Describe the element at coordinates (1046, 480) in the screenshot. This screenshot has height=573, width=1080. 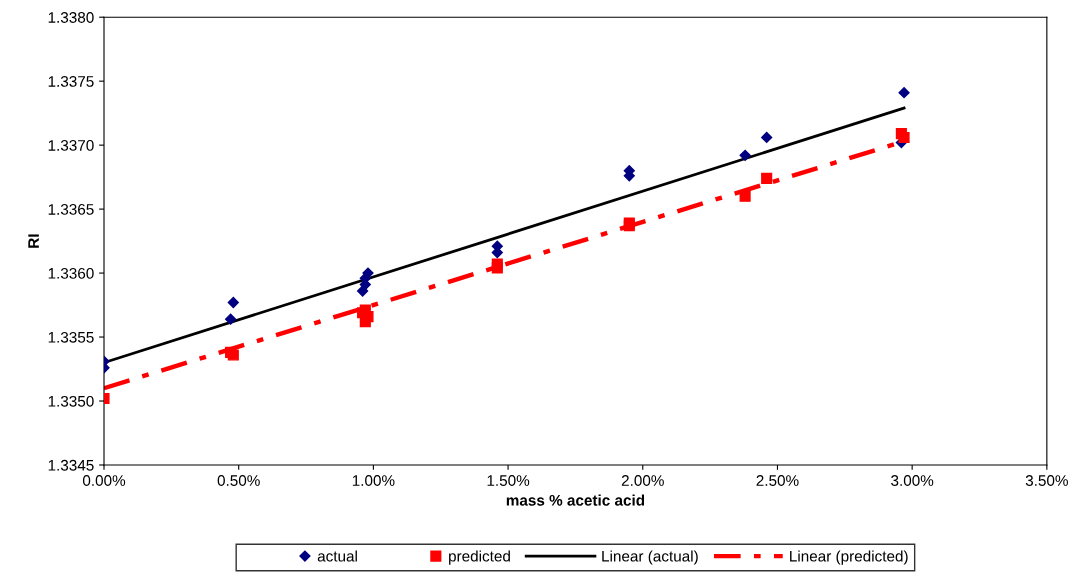
I see `x-tick-label: 3.50%` at that location.